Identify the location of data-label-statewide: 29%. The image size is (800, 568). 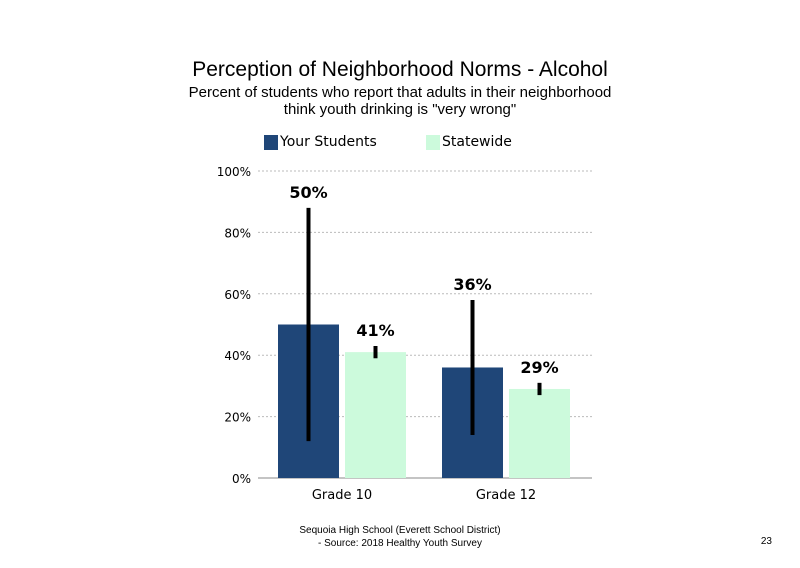
(539, 367).